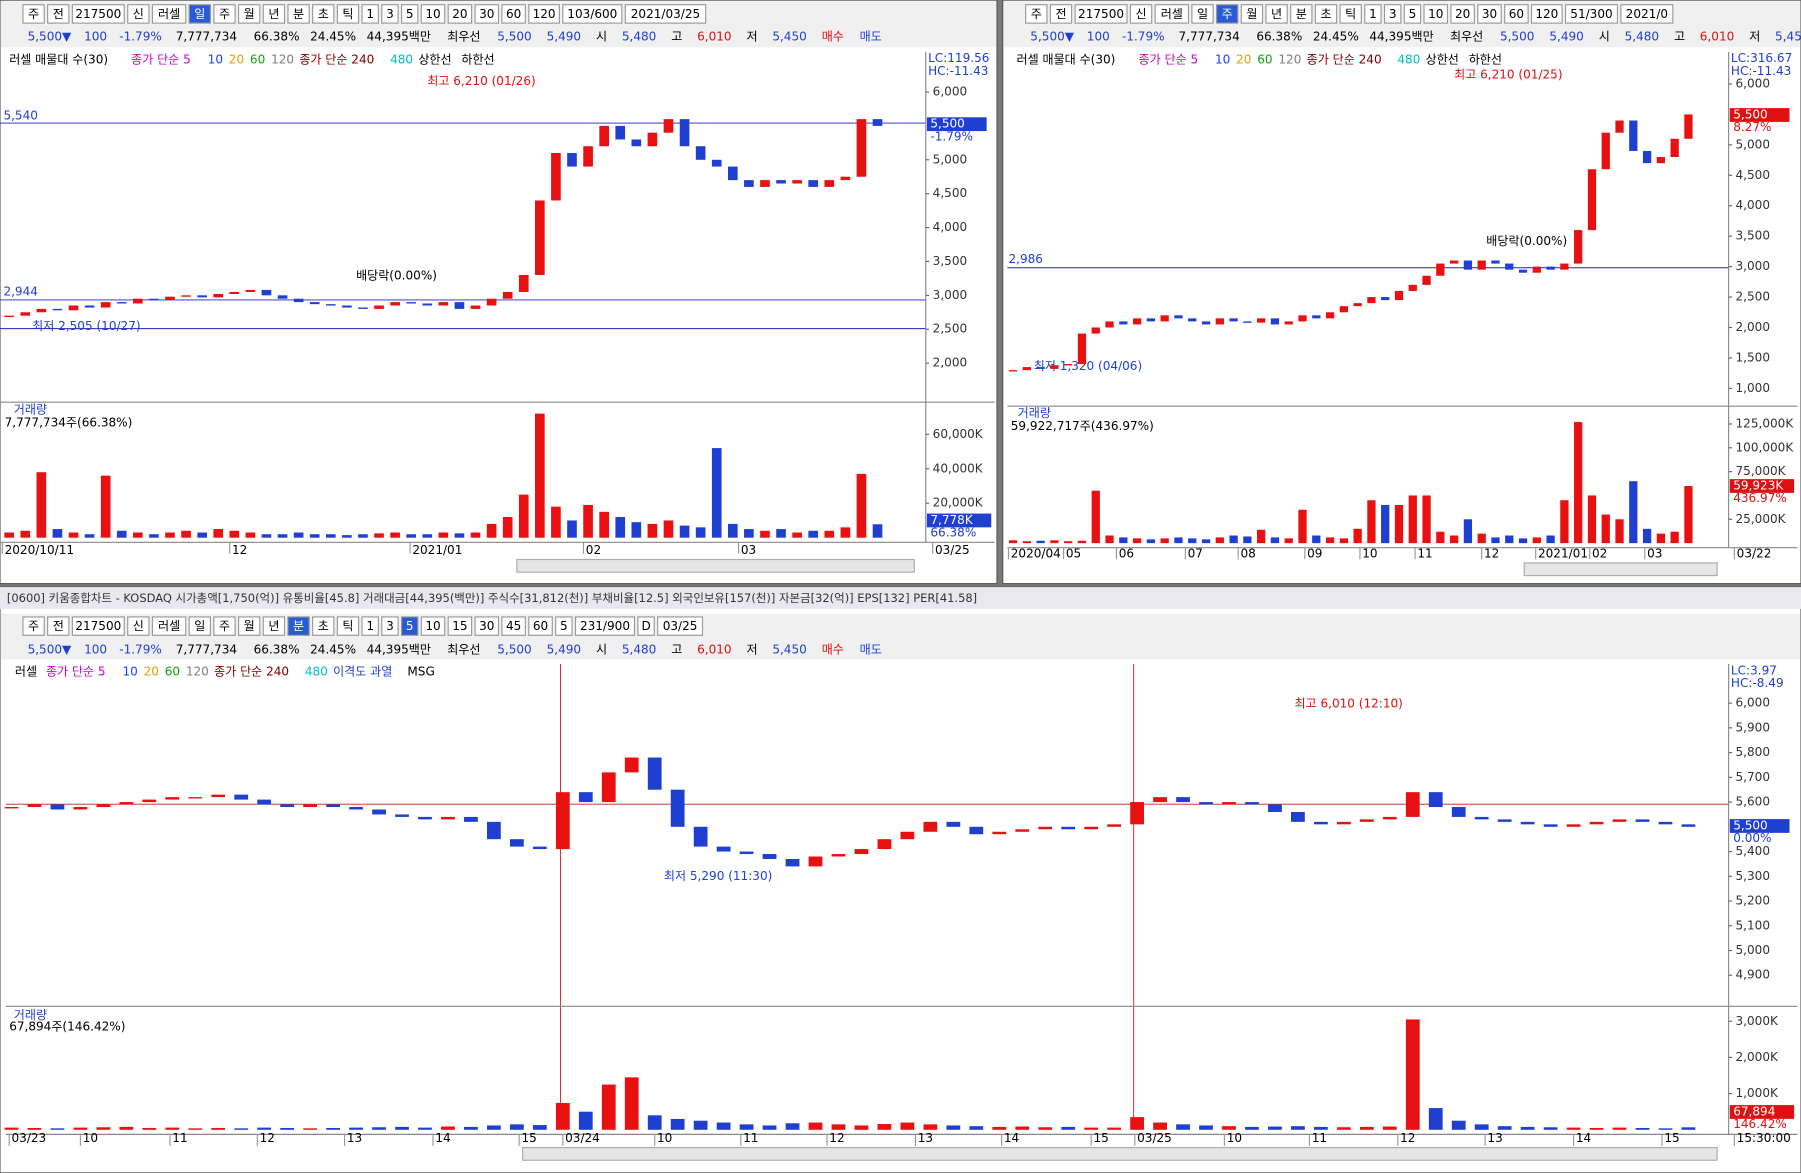 This screenshot has width=1801, height=1173. Describe the element at coordinates (20, 116) in the screenshot. I see `annotation: 5,540` at that location.